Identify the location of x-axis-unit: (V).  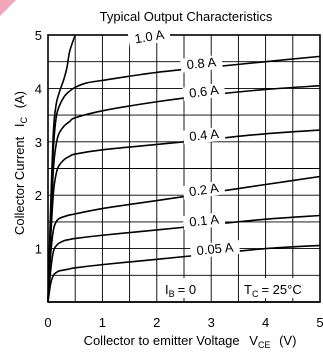
(287, 340).